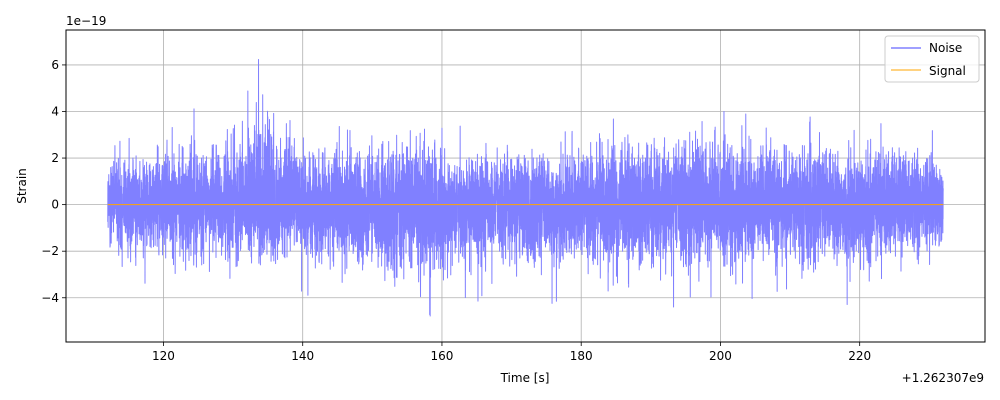  What do you see at coordinates (55, 65) in the screenshot?
I see `y-tick-label: 6` at bounding box center [55, 65].